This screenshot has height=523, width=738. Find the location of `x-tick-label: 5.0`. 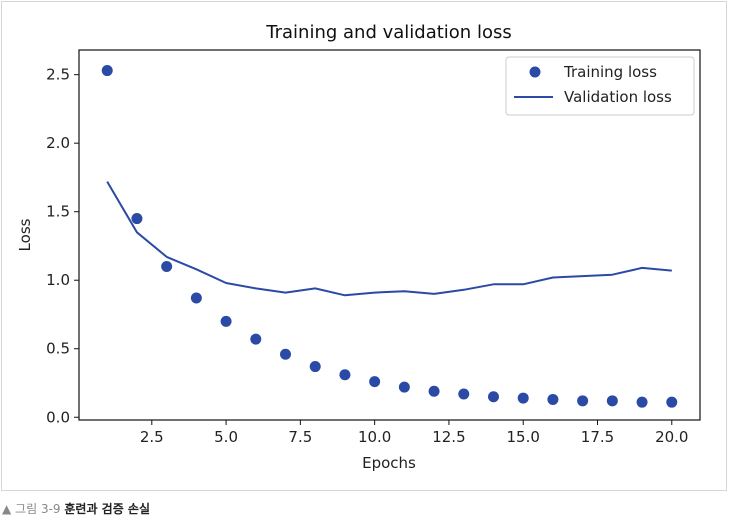

x-tick-label: 5.0 is located at coordinates (226, 437).